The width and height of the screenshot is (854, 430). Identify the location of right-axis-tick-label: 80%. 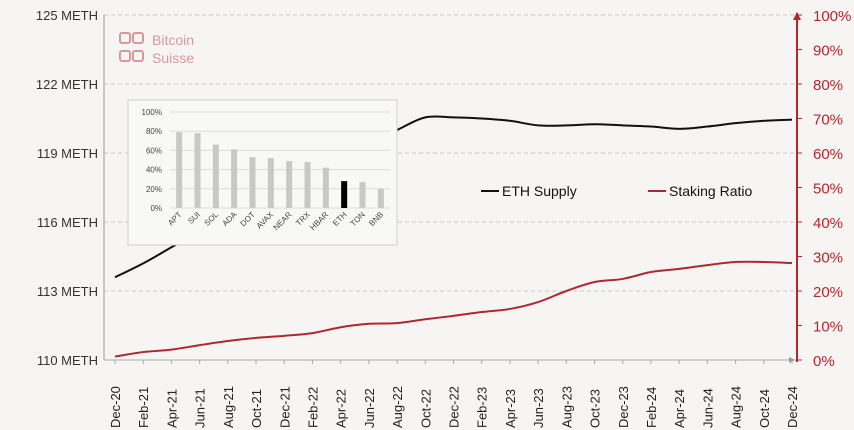
(828, 85).